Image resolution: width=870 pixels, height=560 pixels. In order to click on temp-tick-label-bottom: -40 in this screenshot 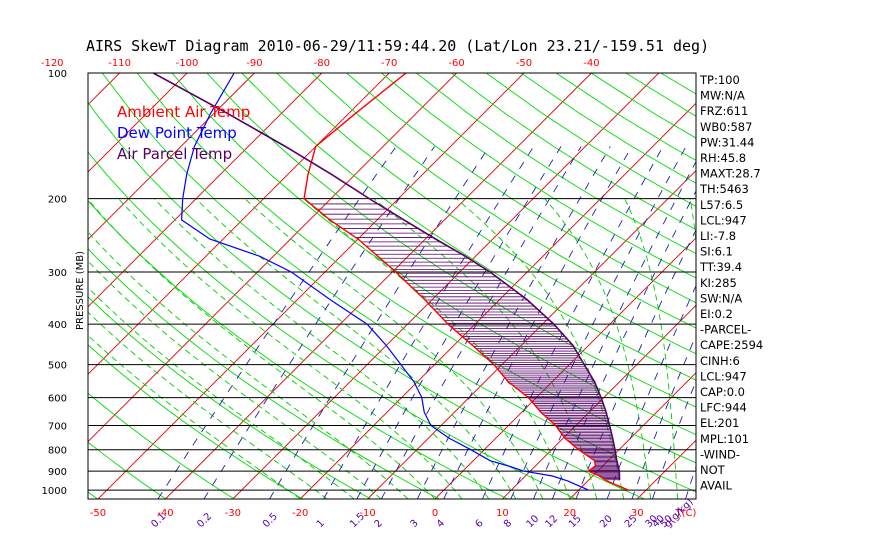, I will do `click(165, 513)`.